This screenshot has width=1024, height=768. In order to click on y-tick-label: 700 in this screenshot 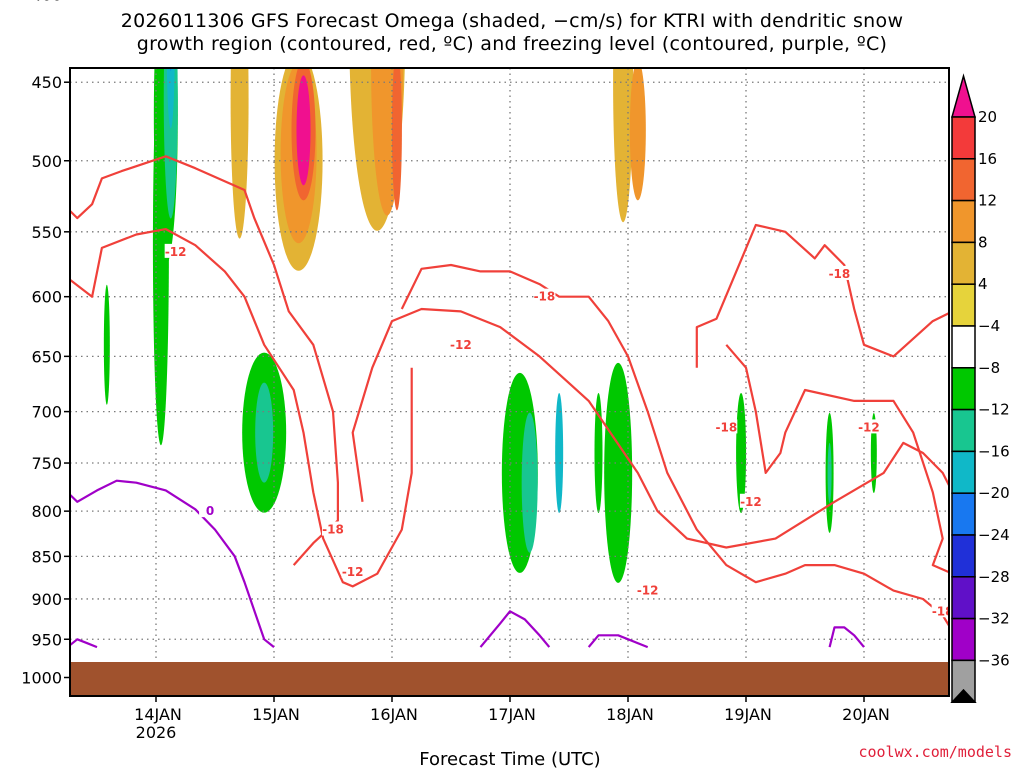, I will do `click(46, 412)`.